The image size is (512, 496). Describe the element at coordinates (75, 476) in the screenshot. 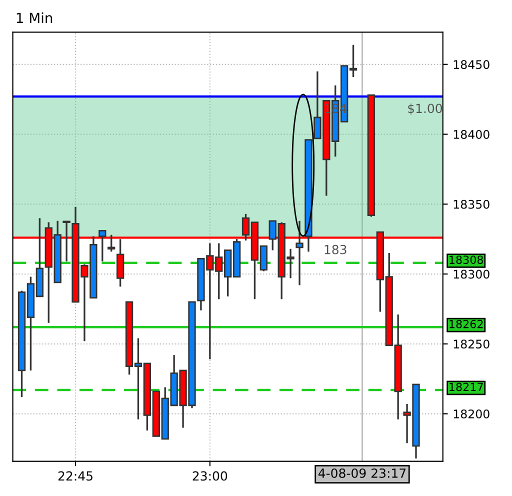

I see `x-tick-label: 22:45` at that location.